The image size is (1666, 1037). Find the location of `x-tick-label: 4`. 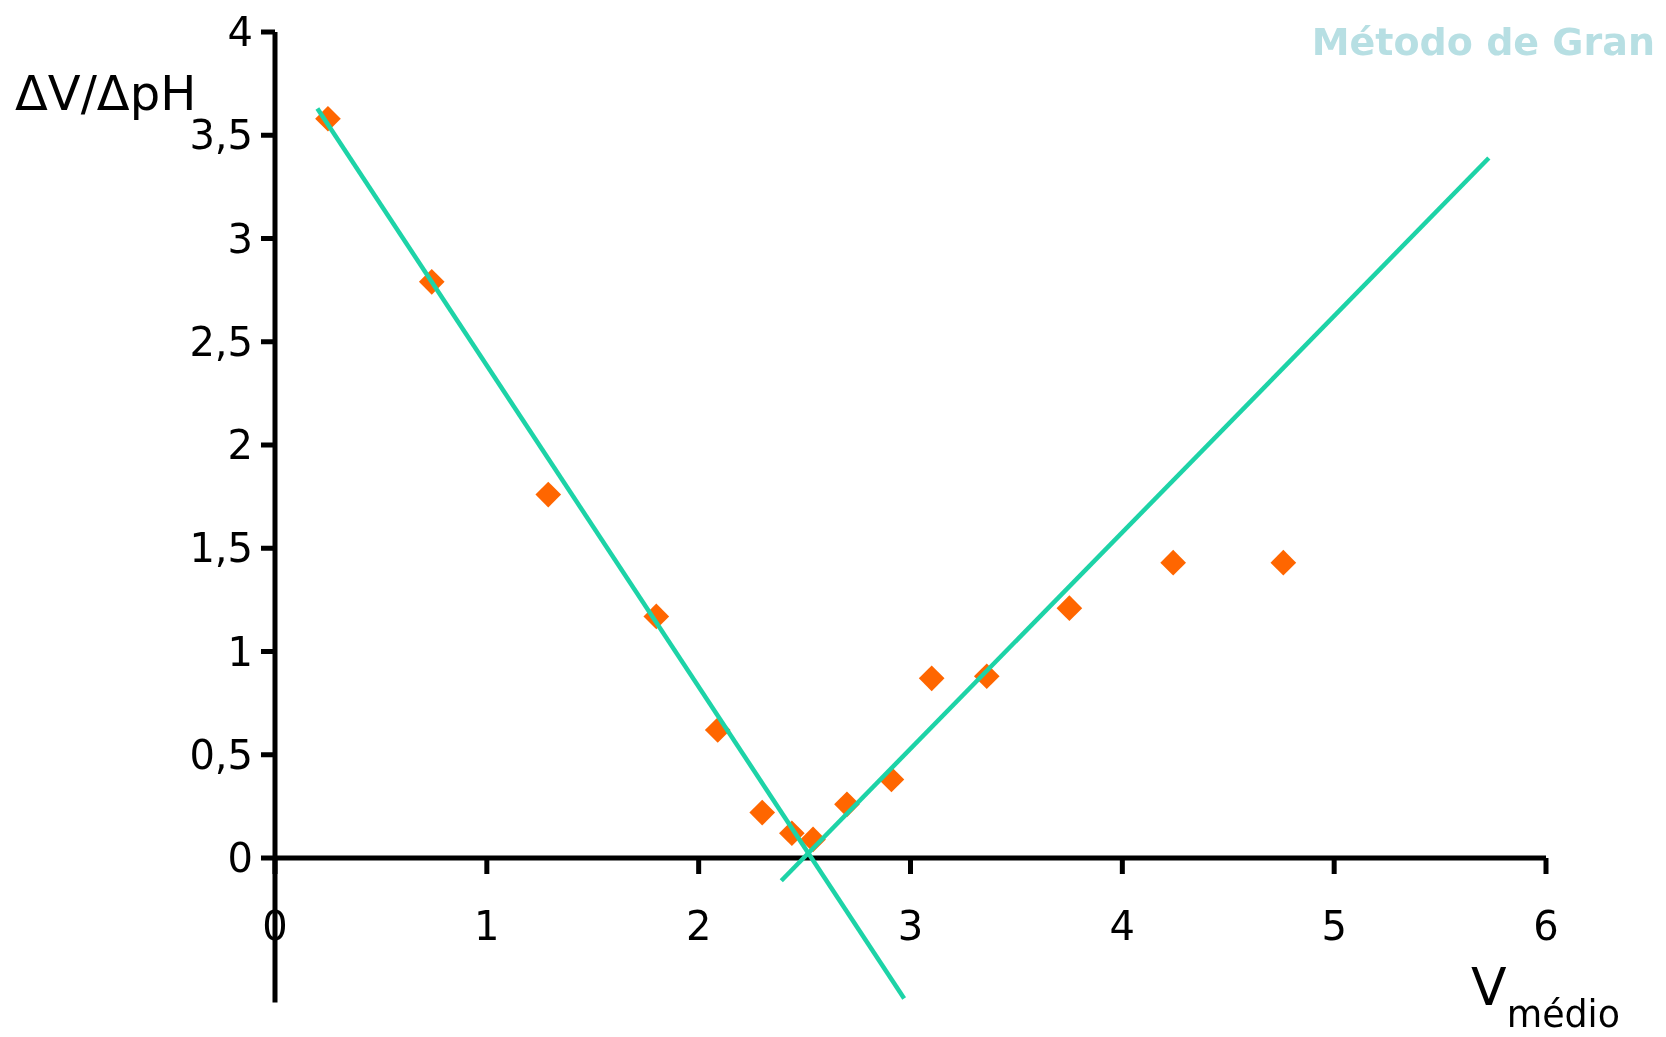

x-tick-label: 4 is located at coordinates (1122, 926).